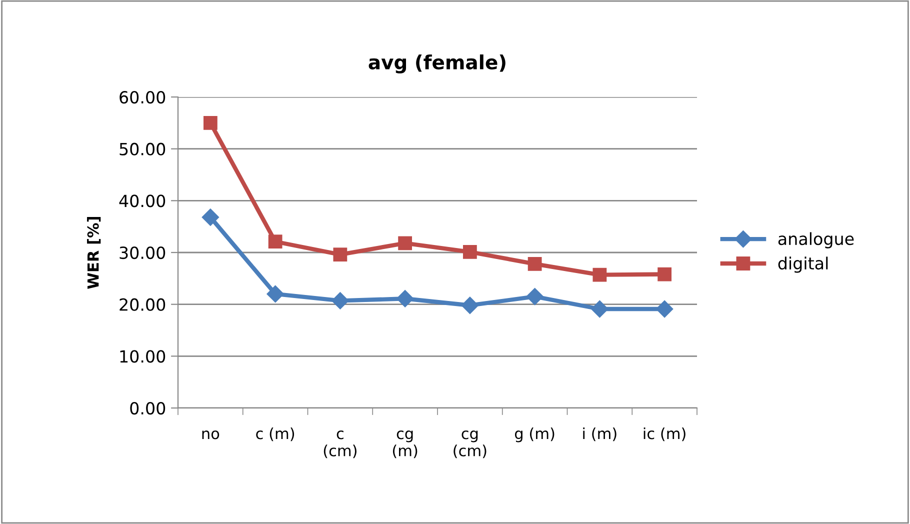 The width and height of the screenshot is (910, 524). I want to click on x-tick-label: c (cm), so click(340, 444).